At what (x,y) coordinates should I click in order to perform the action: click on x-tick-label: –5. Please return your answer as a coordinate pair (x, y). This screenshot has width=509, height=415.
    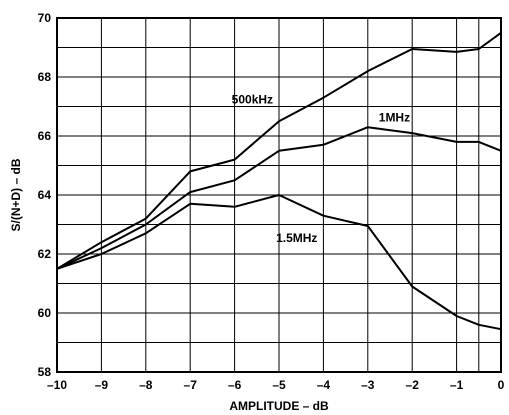
    Looking at the image, I should click on (279, 385).